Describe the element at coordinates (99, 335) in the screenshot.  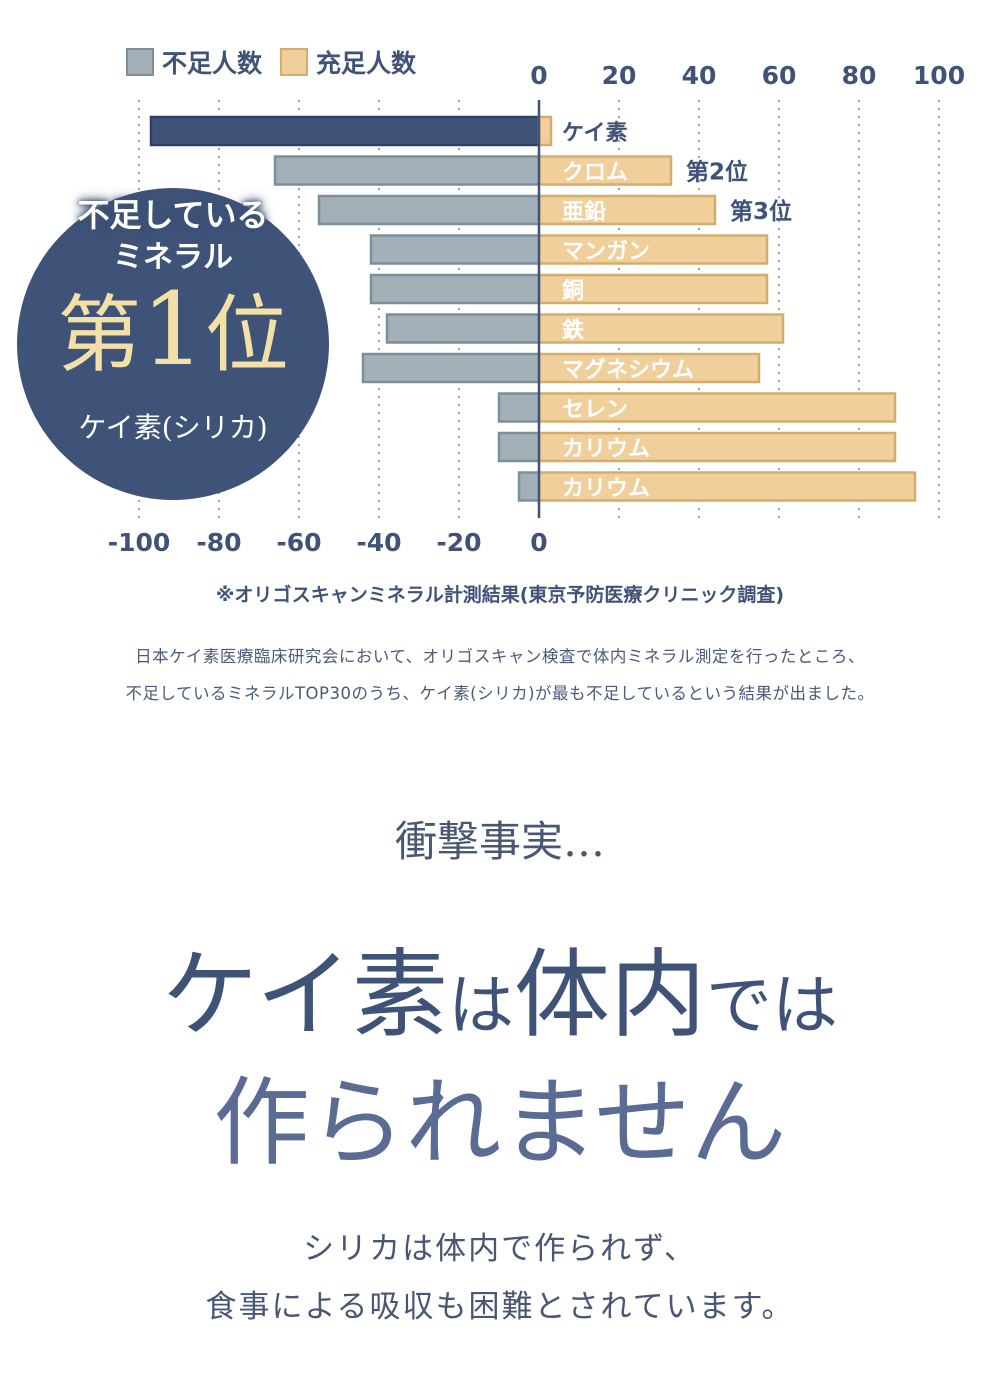
I see `badge-rank-prefix: 第` at that location.